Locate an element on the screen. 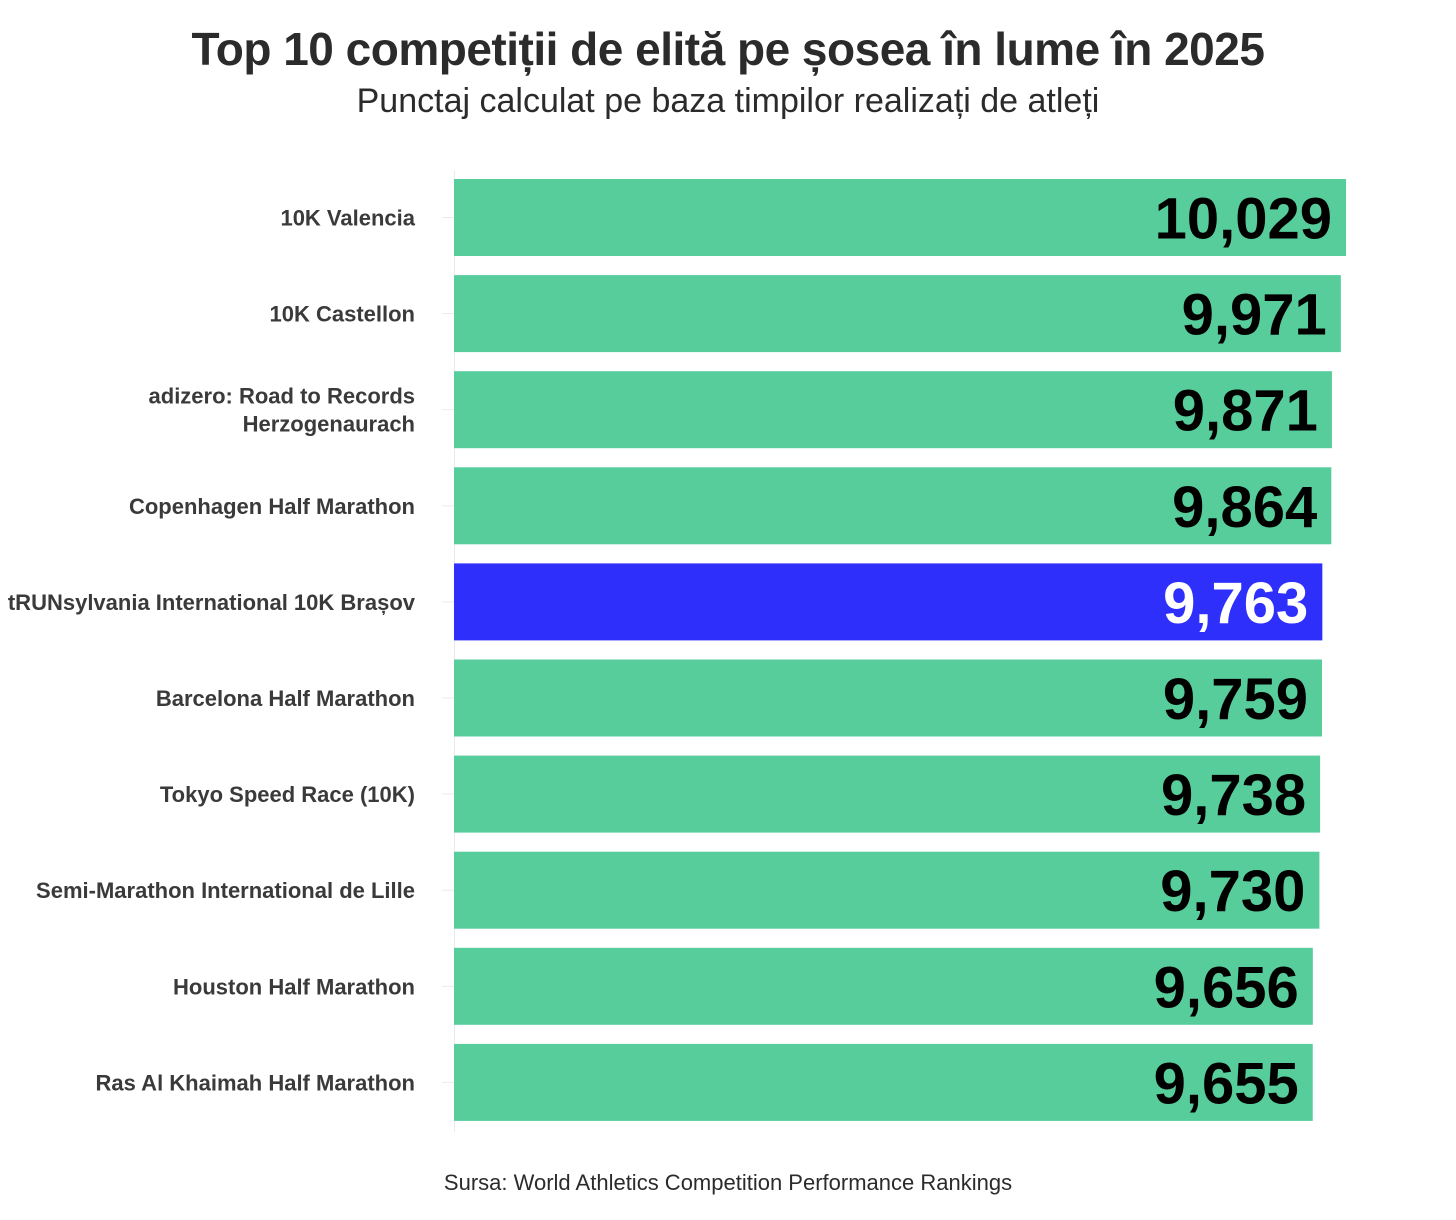 The image size is (1456, 1220). y-tick-label-line: Semi-Marathon International de Lille is located at coordinates (225, 890).